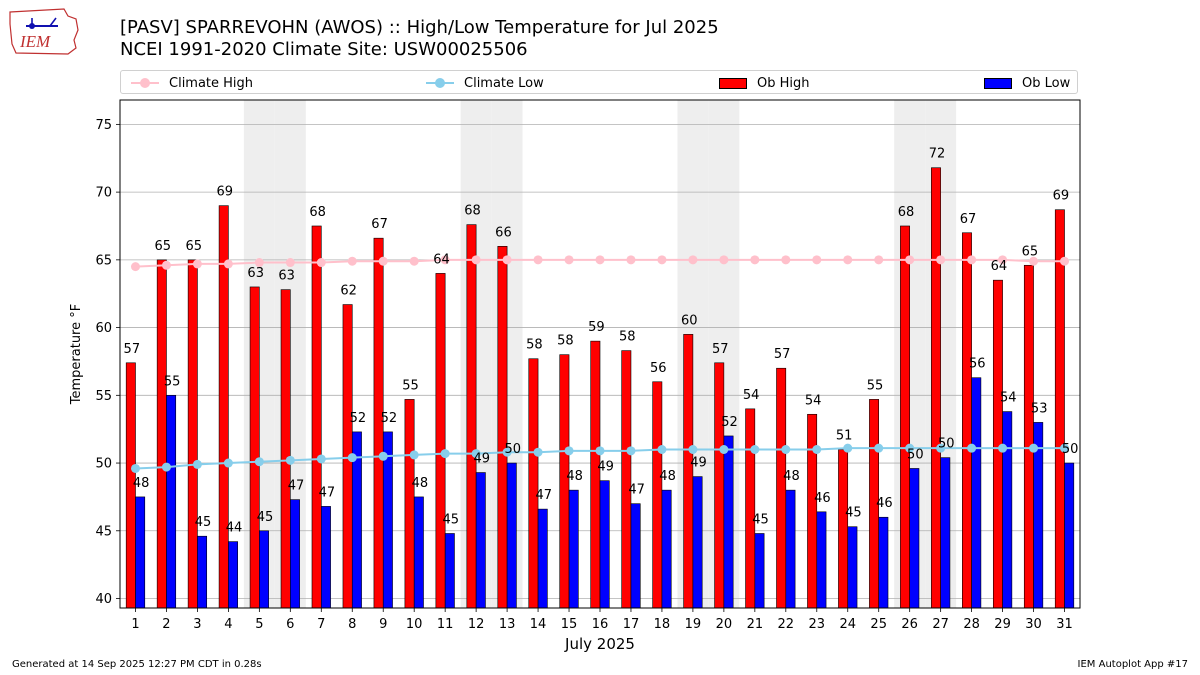 This screenshot has height=675, width=1200. I want to click on climate-high-line, so click(600, 263).